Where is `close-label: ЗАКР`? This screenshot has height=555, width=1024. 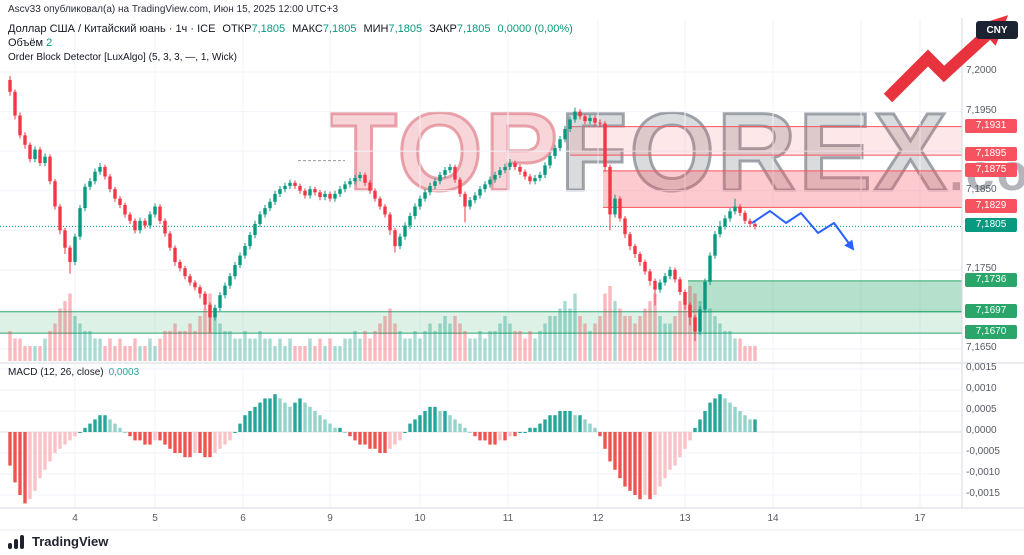 close-label: ЗАКР is located at coordinates (443, 29).